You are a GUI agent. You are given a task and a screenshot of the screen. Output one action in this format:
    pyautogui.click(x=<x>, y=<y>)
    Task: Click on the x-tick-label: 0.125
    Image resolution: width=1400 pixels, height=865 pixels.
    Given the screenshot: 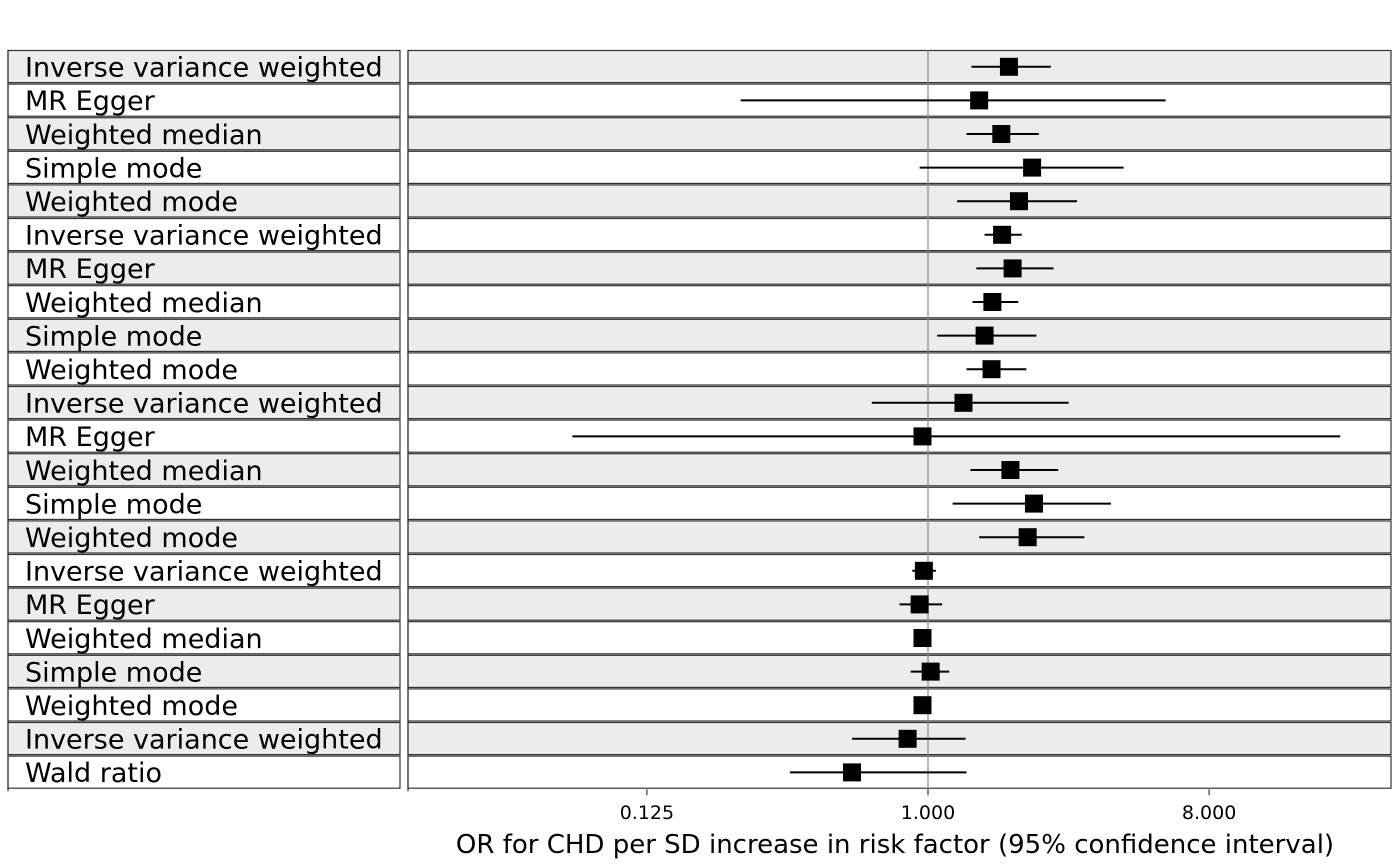 What is the action you would take?
    pyautogui.click(x=647, y=813)
    